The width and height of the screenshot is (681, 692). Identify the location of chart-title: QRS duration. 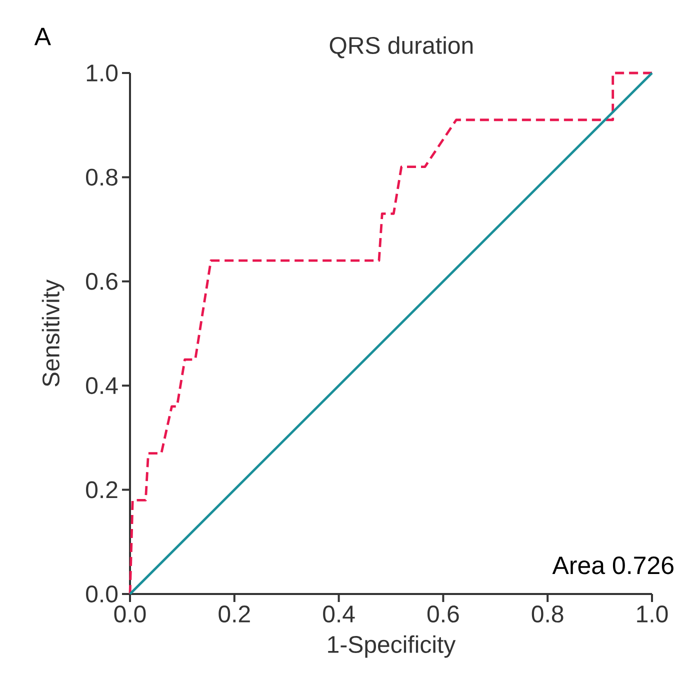
(401, 47).